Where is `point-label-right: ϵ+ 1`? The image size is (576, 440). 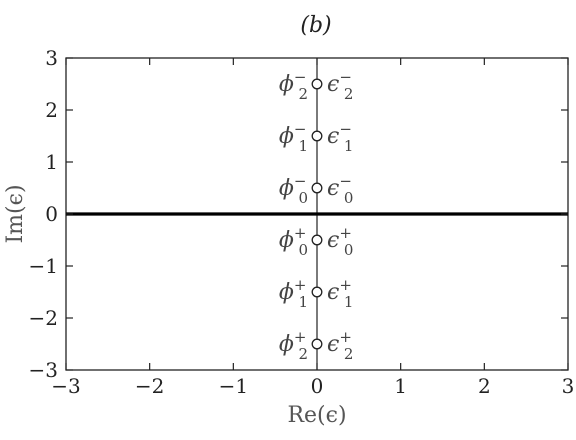 point-label-right: ϵ+ 1 is located at coordinates (340, 293).